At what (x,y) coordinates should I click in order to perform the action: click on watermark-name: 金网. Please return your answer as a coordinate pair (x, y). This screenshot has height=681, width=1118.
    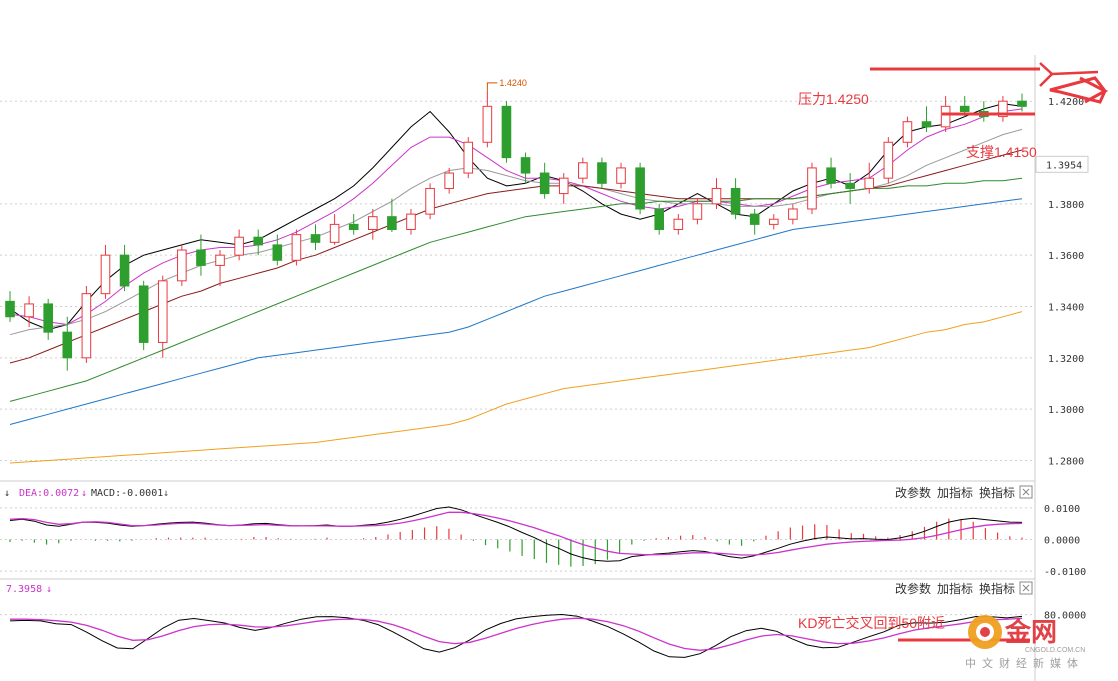
    Looking at the image, I should click on (1030, 632).